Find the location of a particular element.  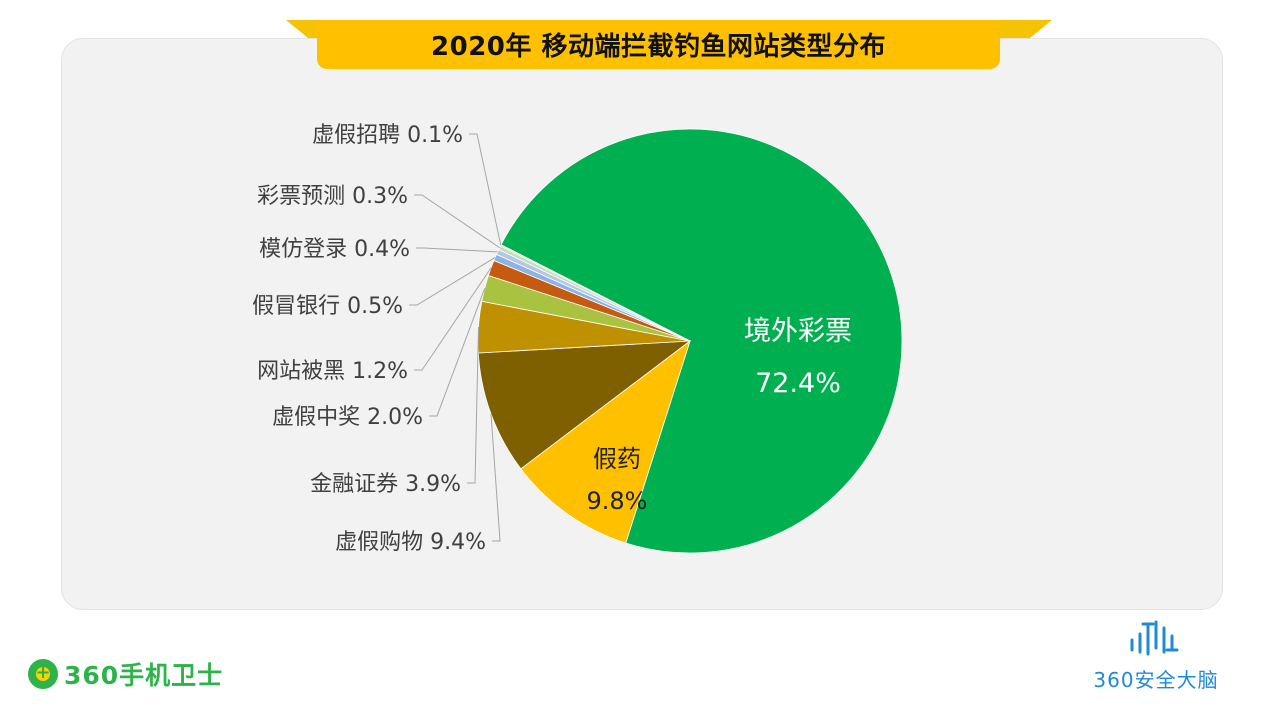

slice-label-value-6: 0.5% is located at coordinates (375, 306).